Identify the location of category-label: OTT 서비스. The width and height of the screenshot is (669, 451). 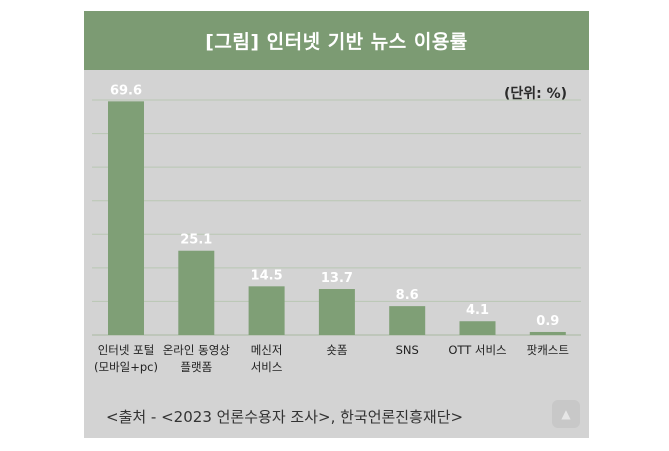
(477, 350).